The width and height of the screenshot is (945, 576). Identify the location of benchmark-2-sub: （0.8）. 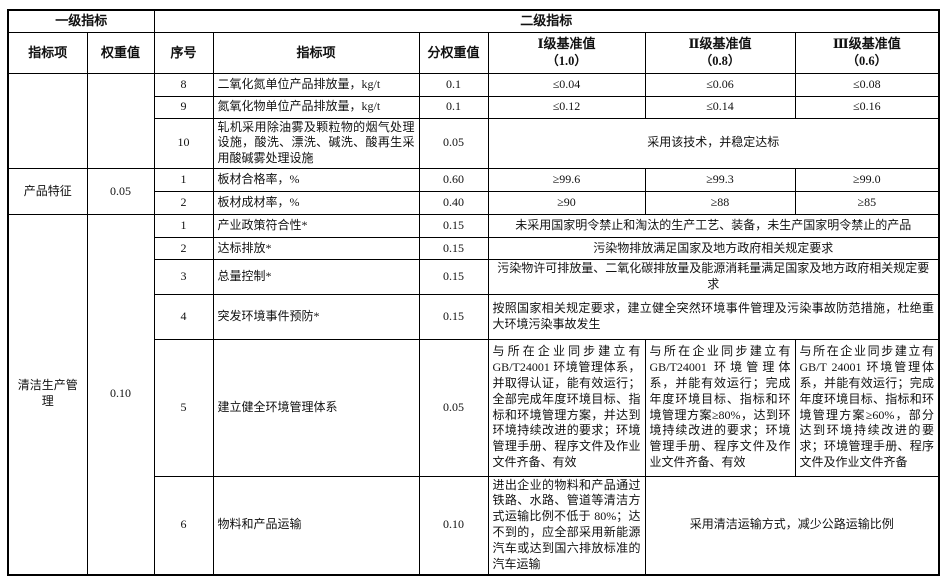
(720, 60).